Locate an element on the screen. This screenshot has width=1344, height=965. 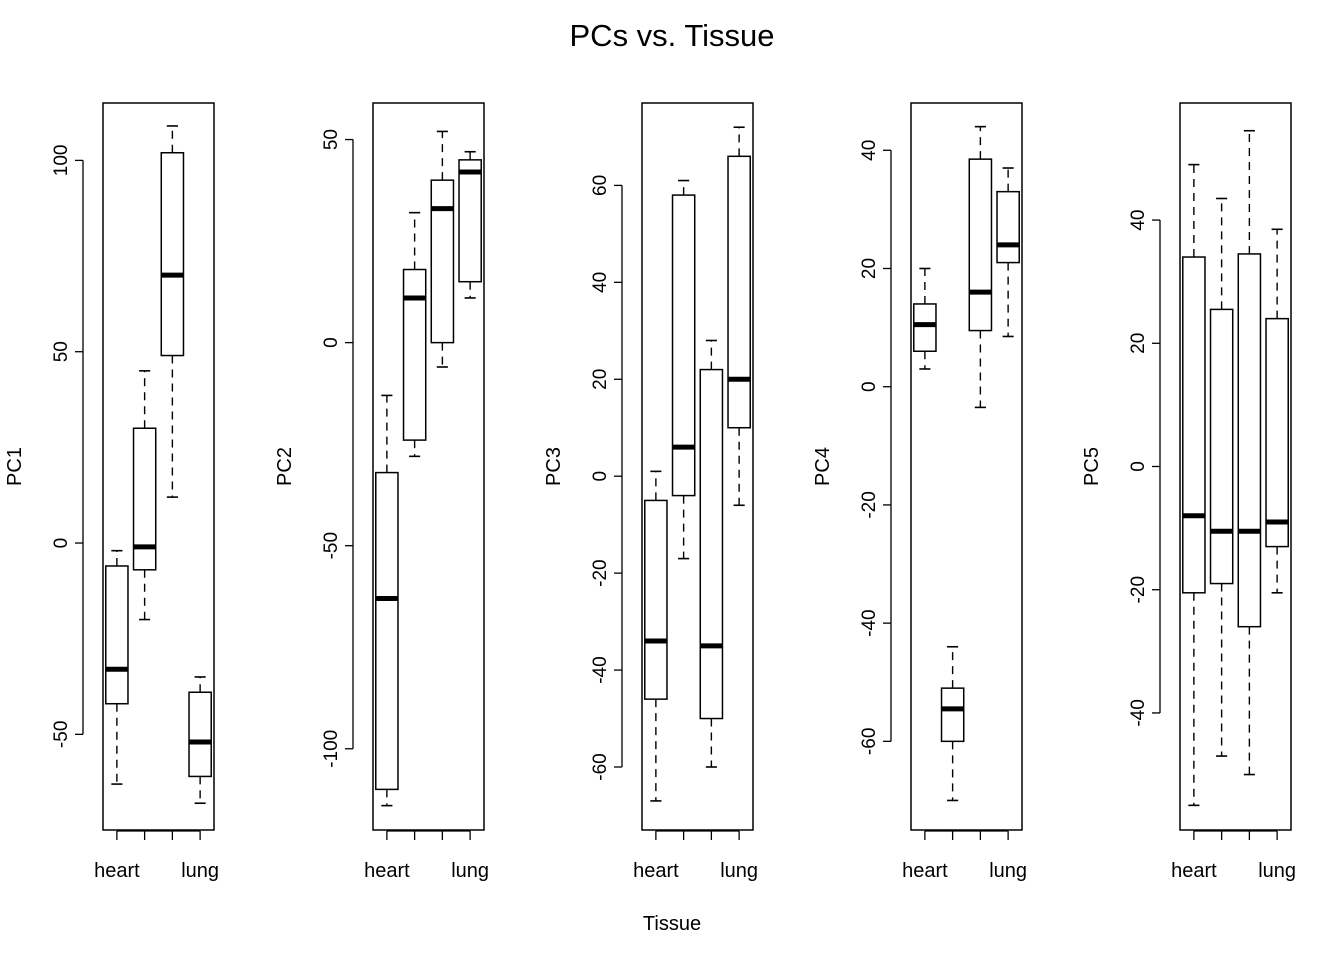
panel-2: -100 -50 0 50 PC2 heart lung is located at coordinates (381, 492).